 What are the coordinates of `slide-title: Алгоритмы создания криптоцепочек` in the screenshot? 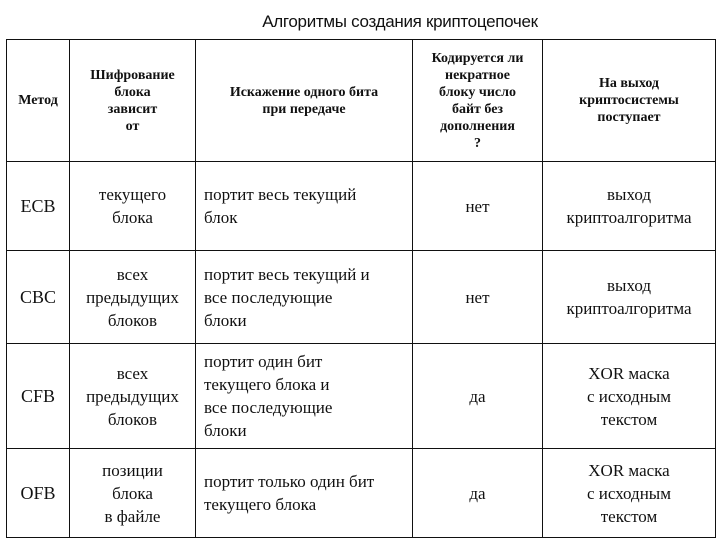 It's located at (400, 21).